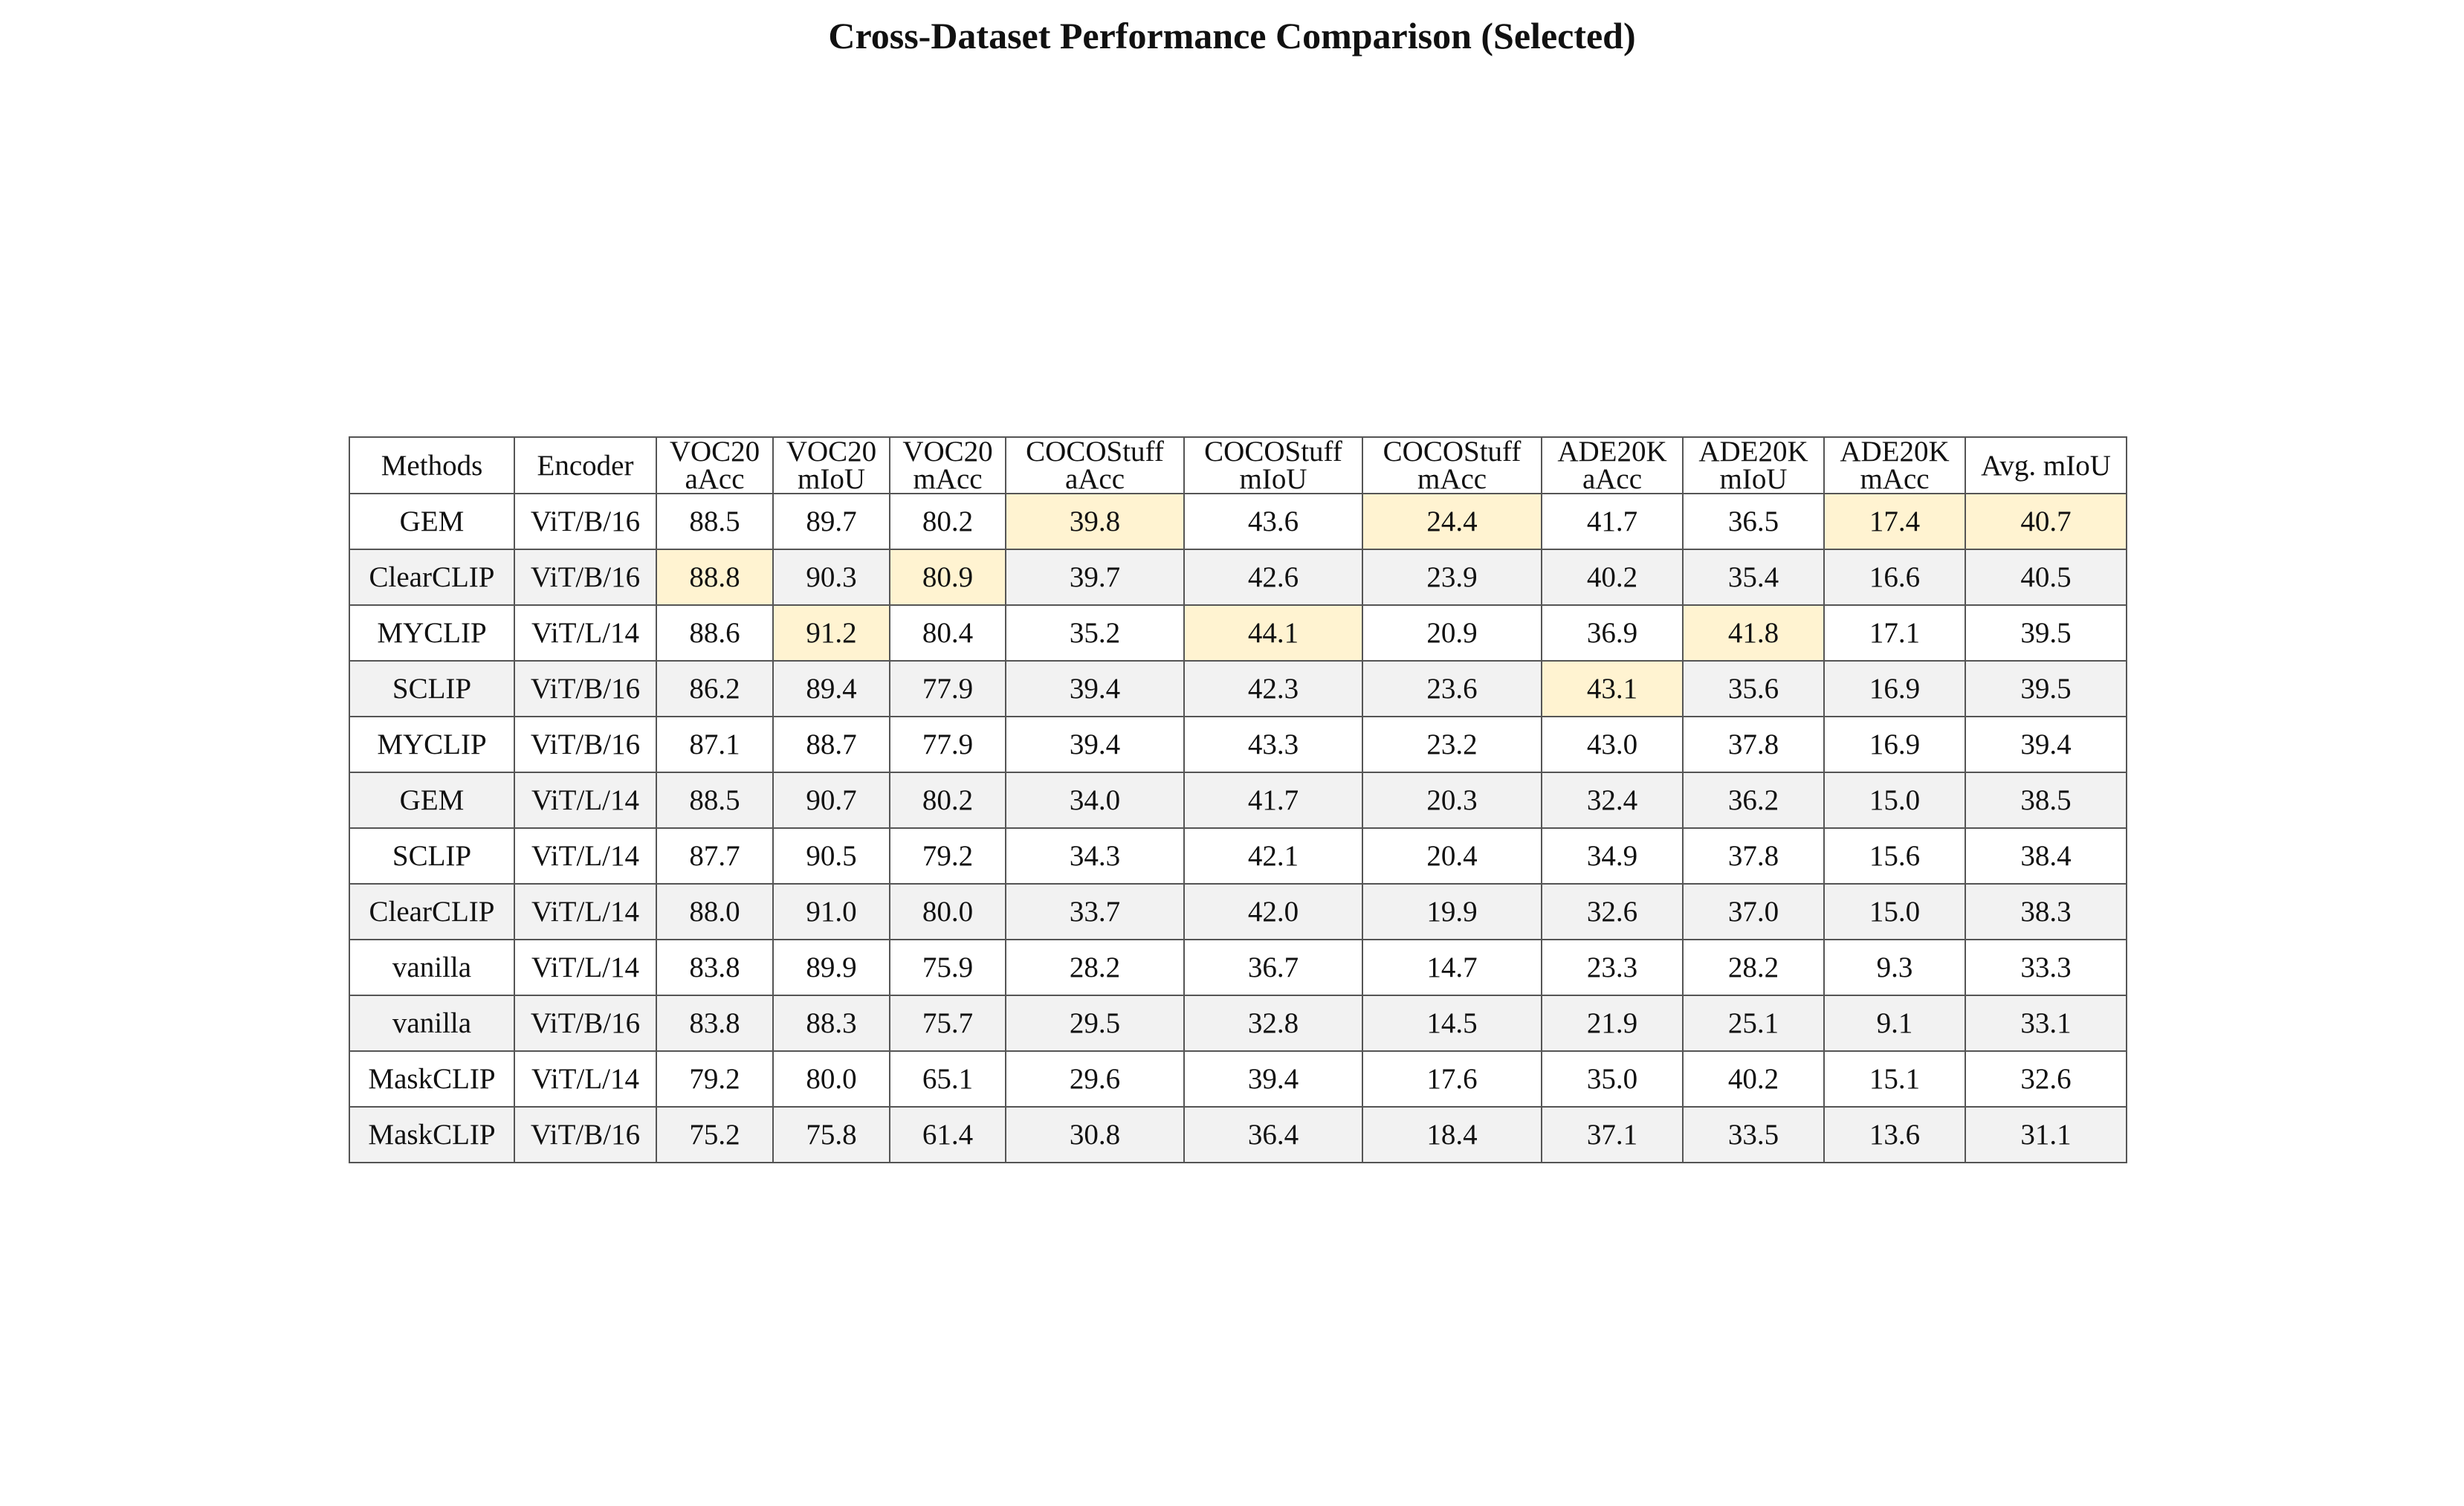 Image resolution: width=2464 pixels, height=1506 pixels. What do you see at coordinates (1895, 1134) in the screenshot?
I see `value-cell: 13.6` at bounding box center [1895, 1134].